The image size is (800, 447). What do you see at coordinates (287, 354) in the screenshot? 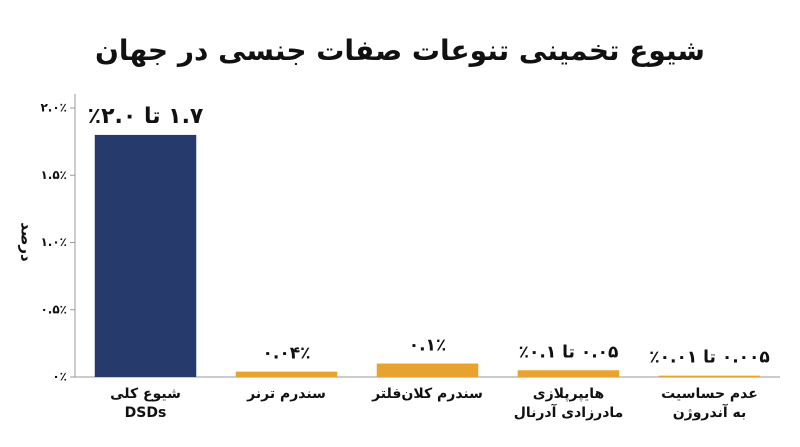
I see `value-label: ۰.۰۴٪` at bounding box center [287, 354].